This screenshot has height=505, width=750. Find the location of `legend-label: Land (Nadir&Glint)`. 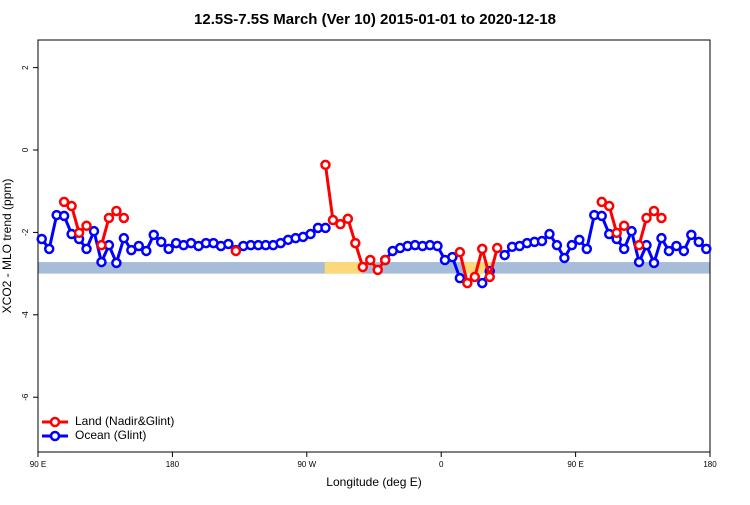

legend-label: Land (Nadir&Glint) is located at coordinates (124, 421).